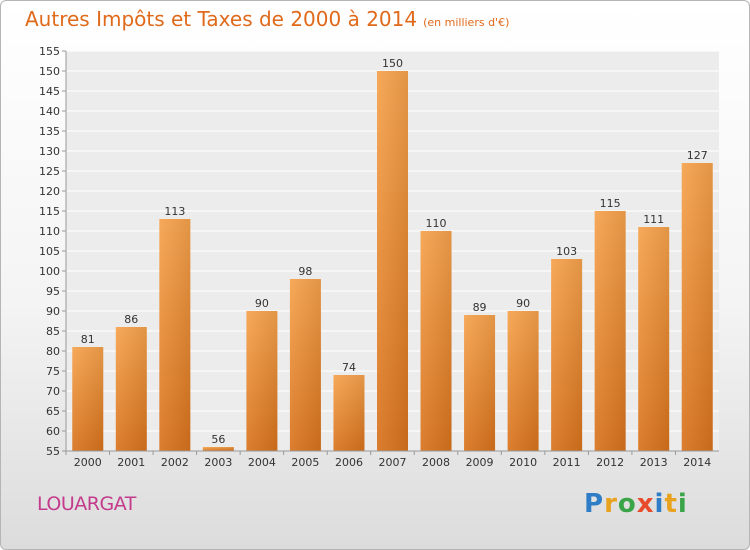 The width and height of the screenshot is (750, 550). Describe the element at coordinates (53, 331) in the screenshot. I see `y-tick-label: 85` at that location.